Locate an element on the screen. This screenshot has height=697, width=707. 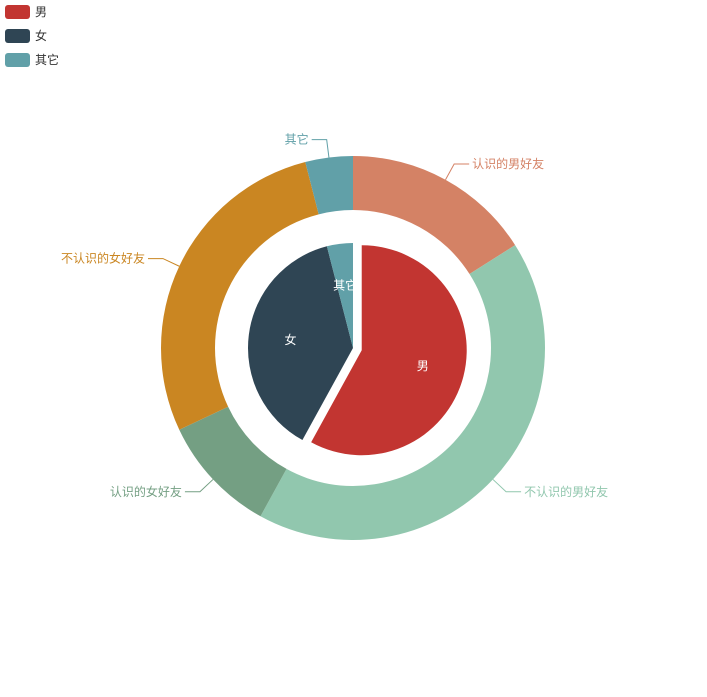
inner-slice-label: 男 is located at coordinates (423, 366).